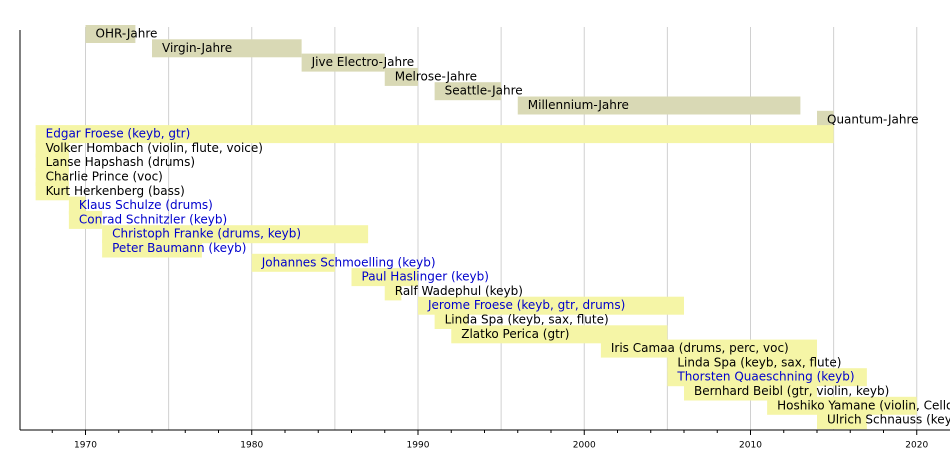  Describe the element at coordinates (206, 234) in the screenshot. I see `member-label: Christoph Franke (drums, keyb)` at that location.